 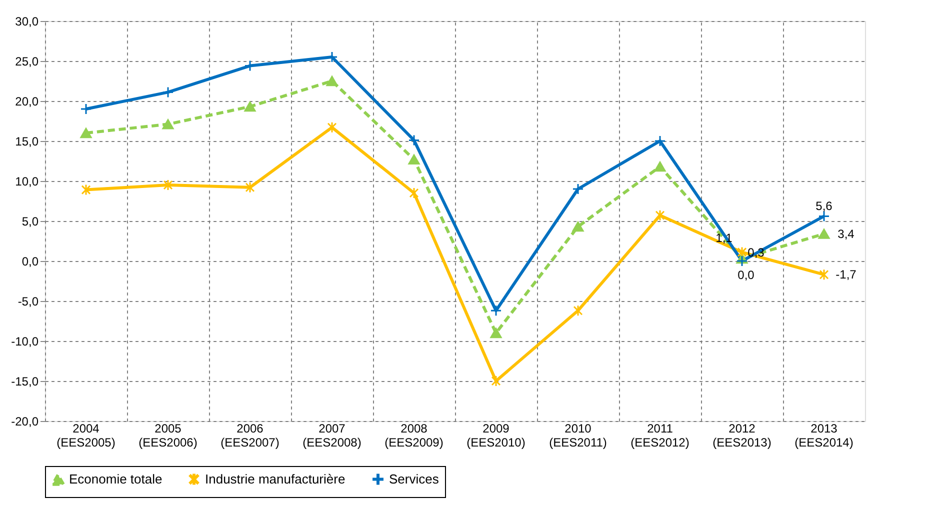 I want to click on y-tick-label: 20,0, so click(x=27, y=101).